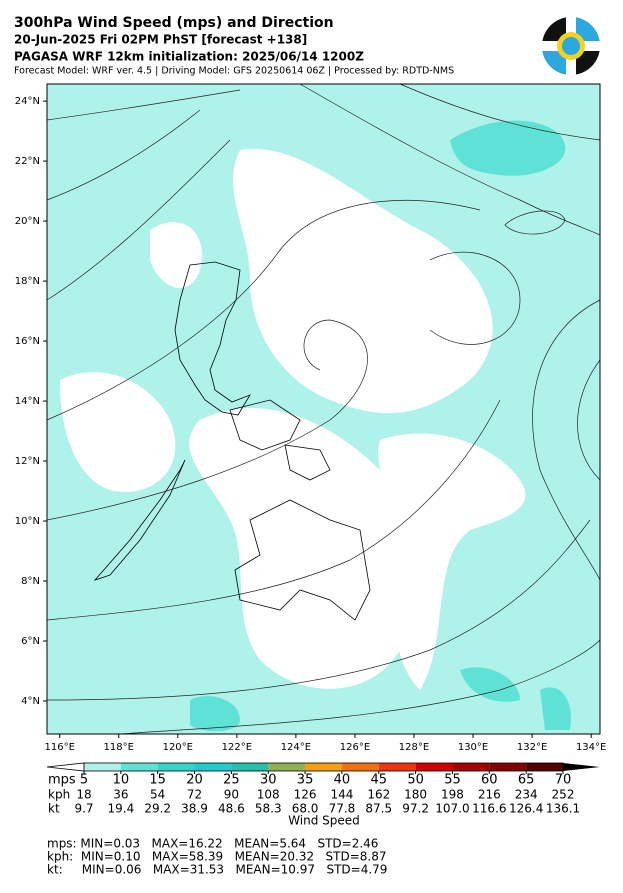  I want to click on row-label: kt, so click(54, 809).